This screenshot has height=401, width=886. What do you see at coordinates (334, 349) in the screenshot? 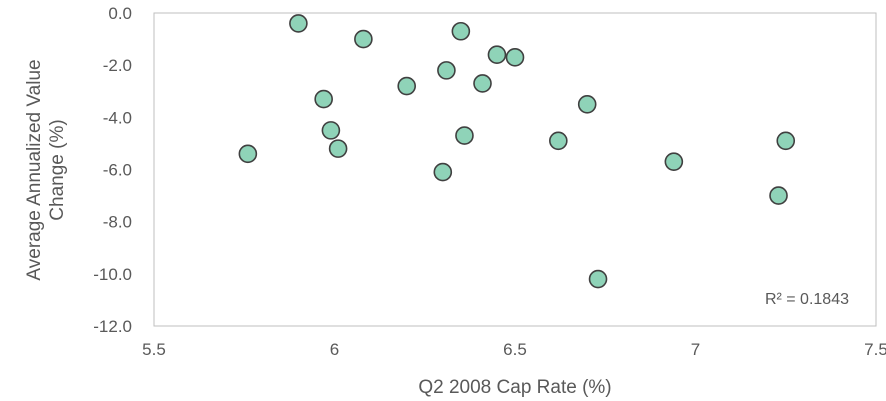
I see `x-tick-label: 6` at bounding box center [334, 349].